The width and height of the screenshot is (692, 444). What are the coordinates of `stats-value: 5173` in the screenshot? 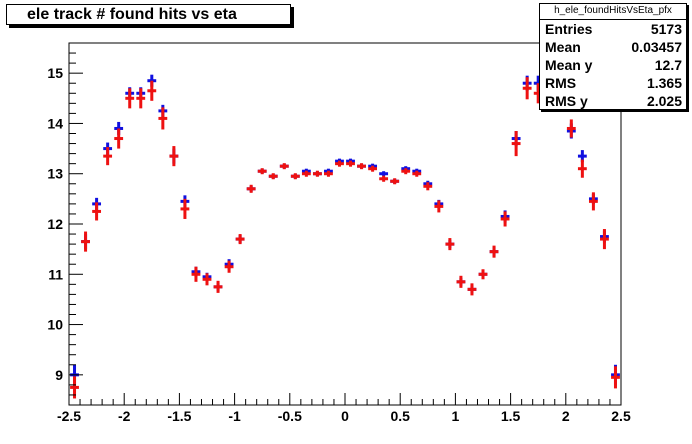 It's located at (666, 29).